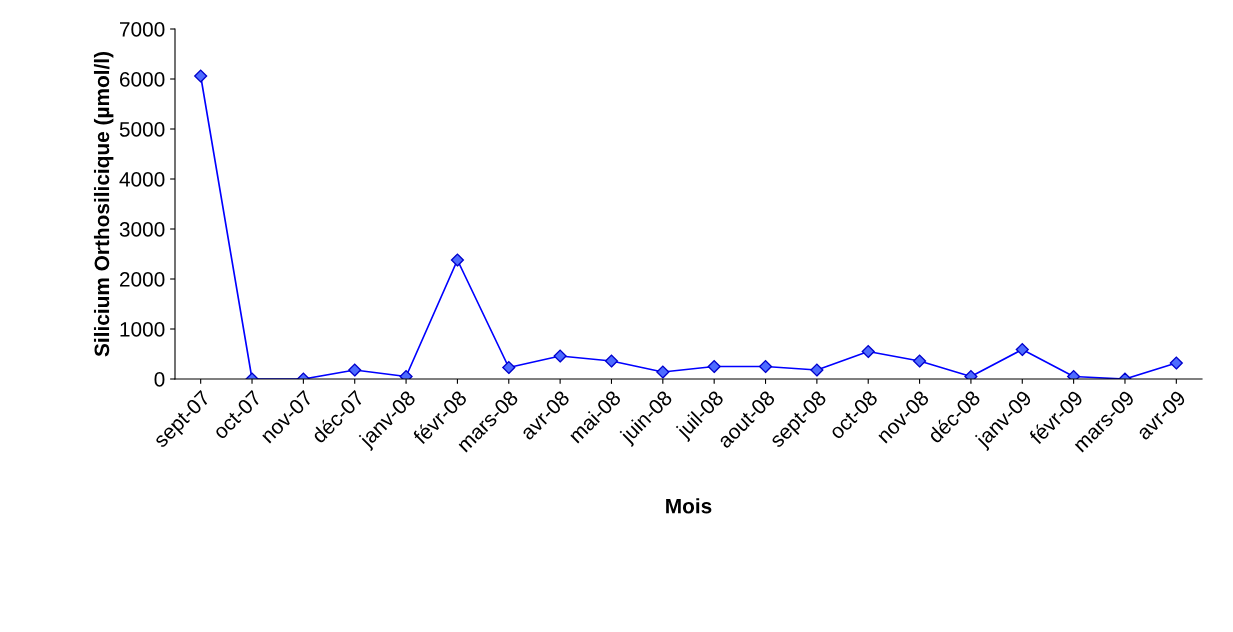 The height and width of the screenshot is (632, 1233). What do you see at coordinates (142, 29) in the screenshot?
I see `y-tick-label: 7000` at bounding box center [142, 29].